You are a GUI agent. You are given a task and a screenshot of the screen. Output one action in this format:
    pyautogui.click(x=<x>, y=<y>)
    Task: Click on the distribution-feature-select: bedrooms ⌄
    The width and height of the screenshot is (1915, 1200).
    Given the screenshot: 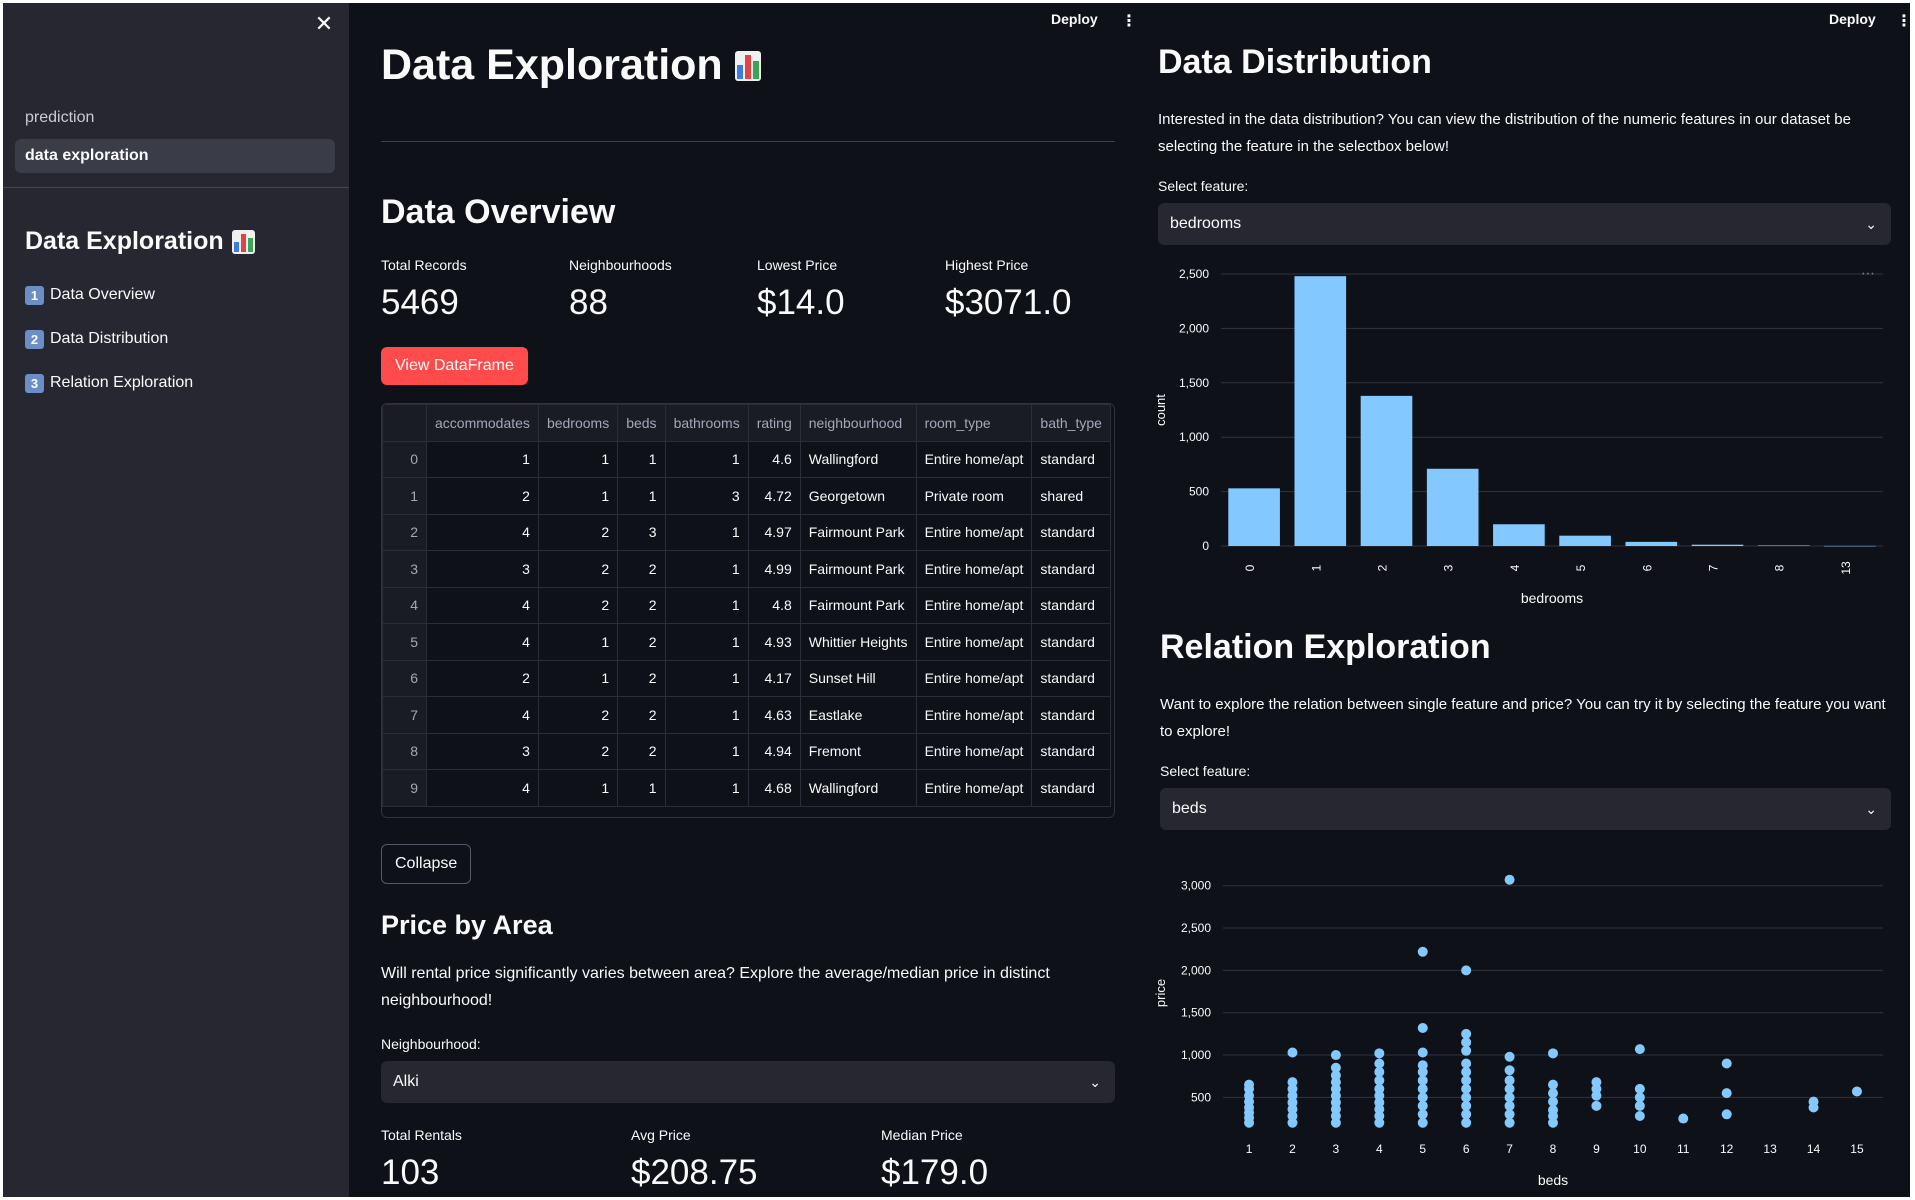 What is the action you would take?
    pyautogui.click(x=1524, y=224)
    